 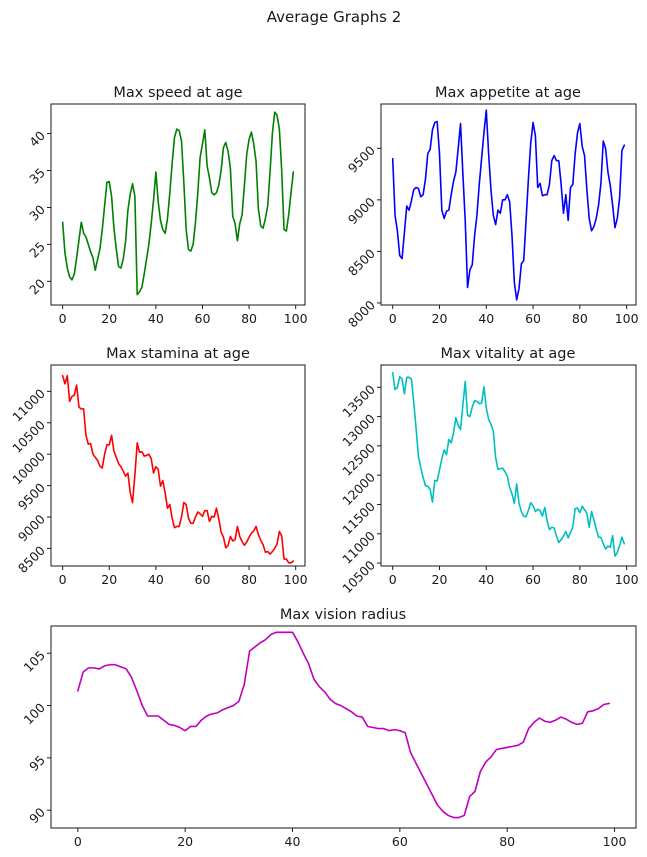 I want to click on y-tick-label: 10500, so click(x=28, y=436).